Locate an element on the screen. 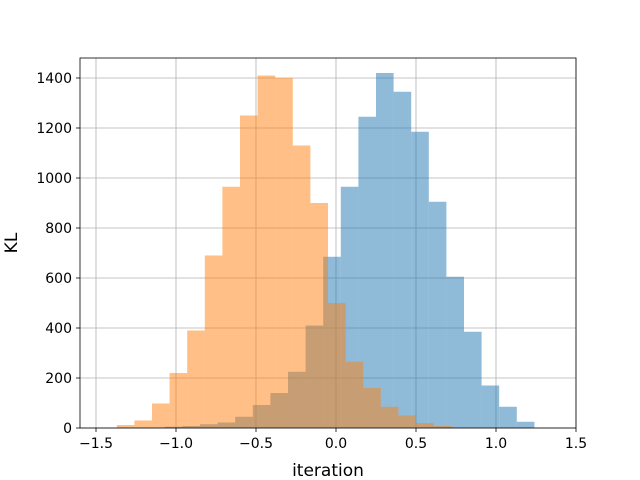 This screenshot has height=480, width=640. x-tick-label: 0.5 is located at coordinates (416, 444).